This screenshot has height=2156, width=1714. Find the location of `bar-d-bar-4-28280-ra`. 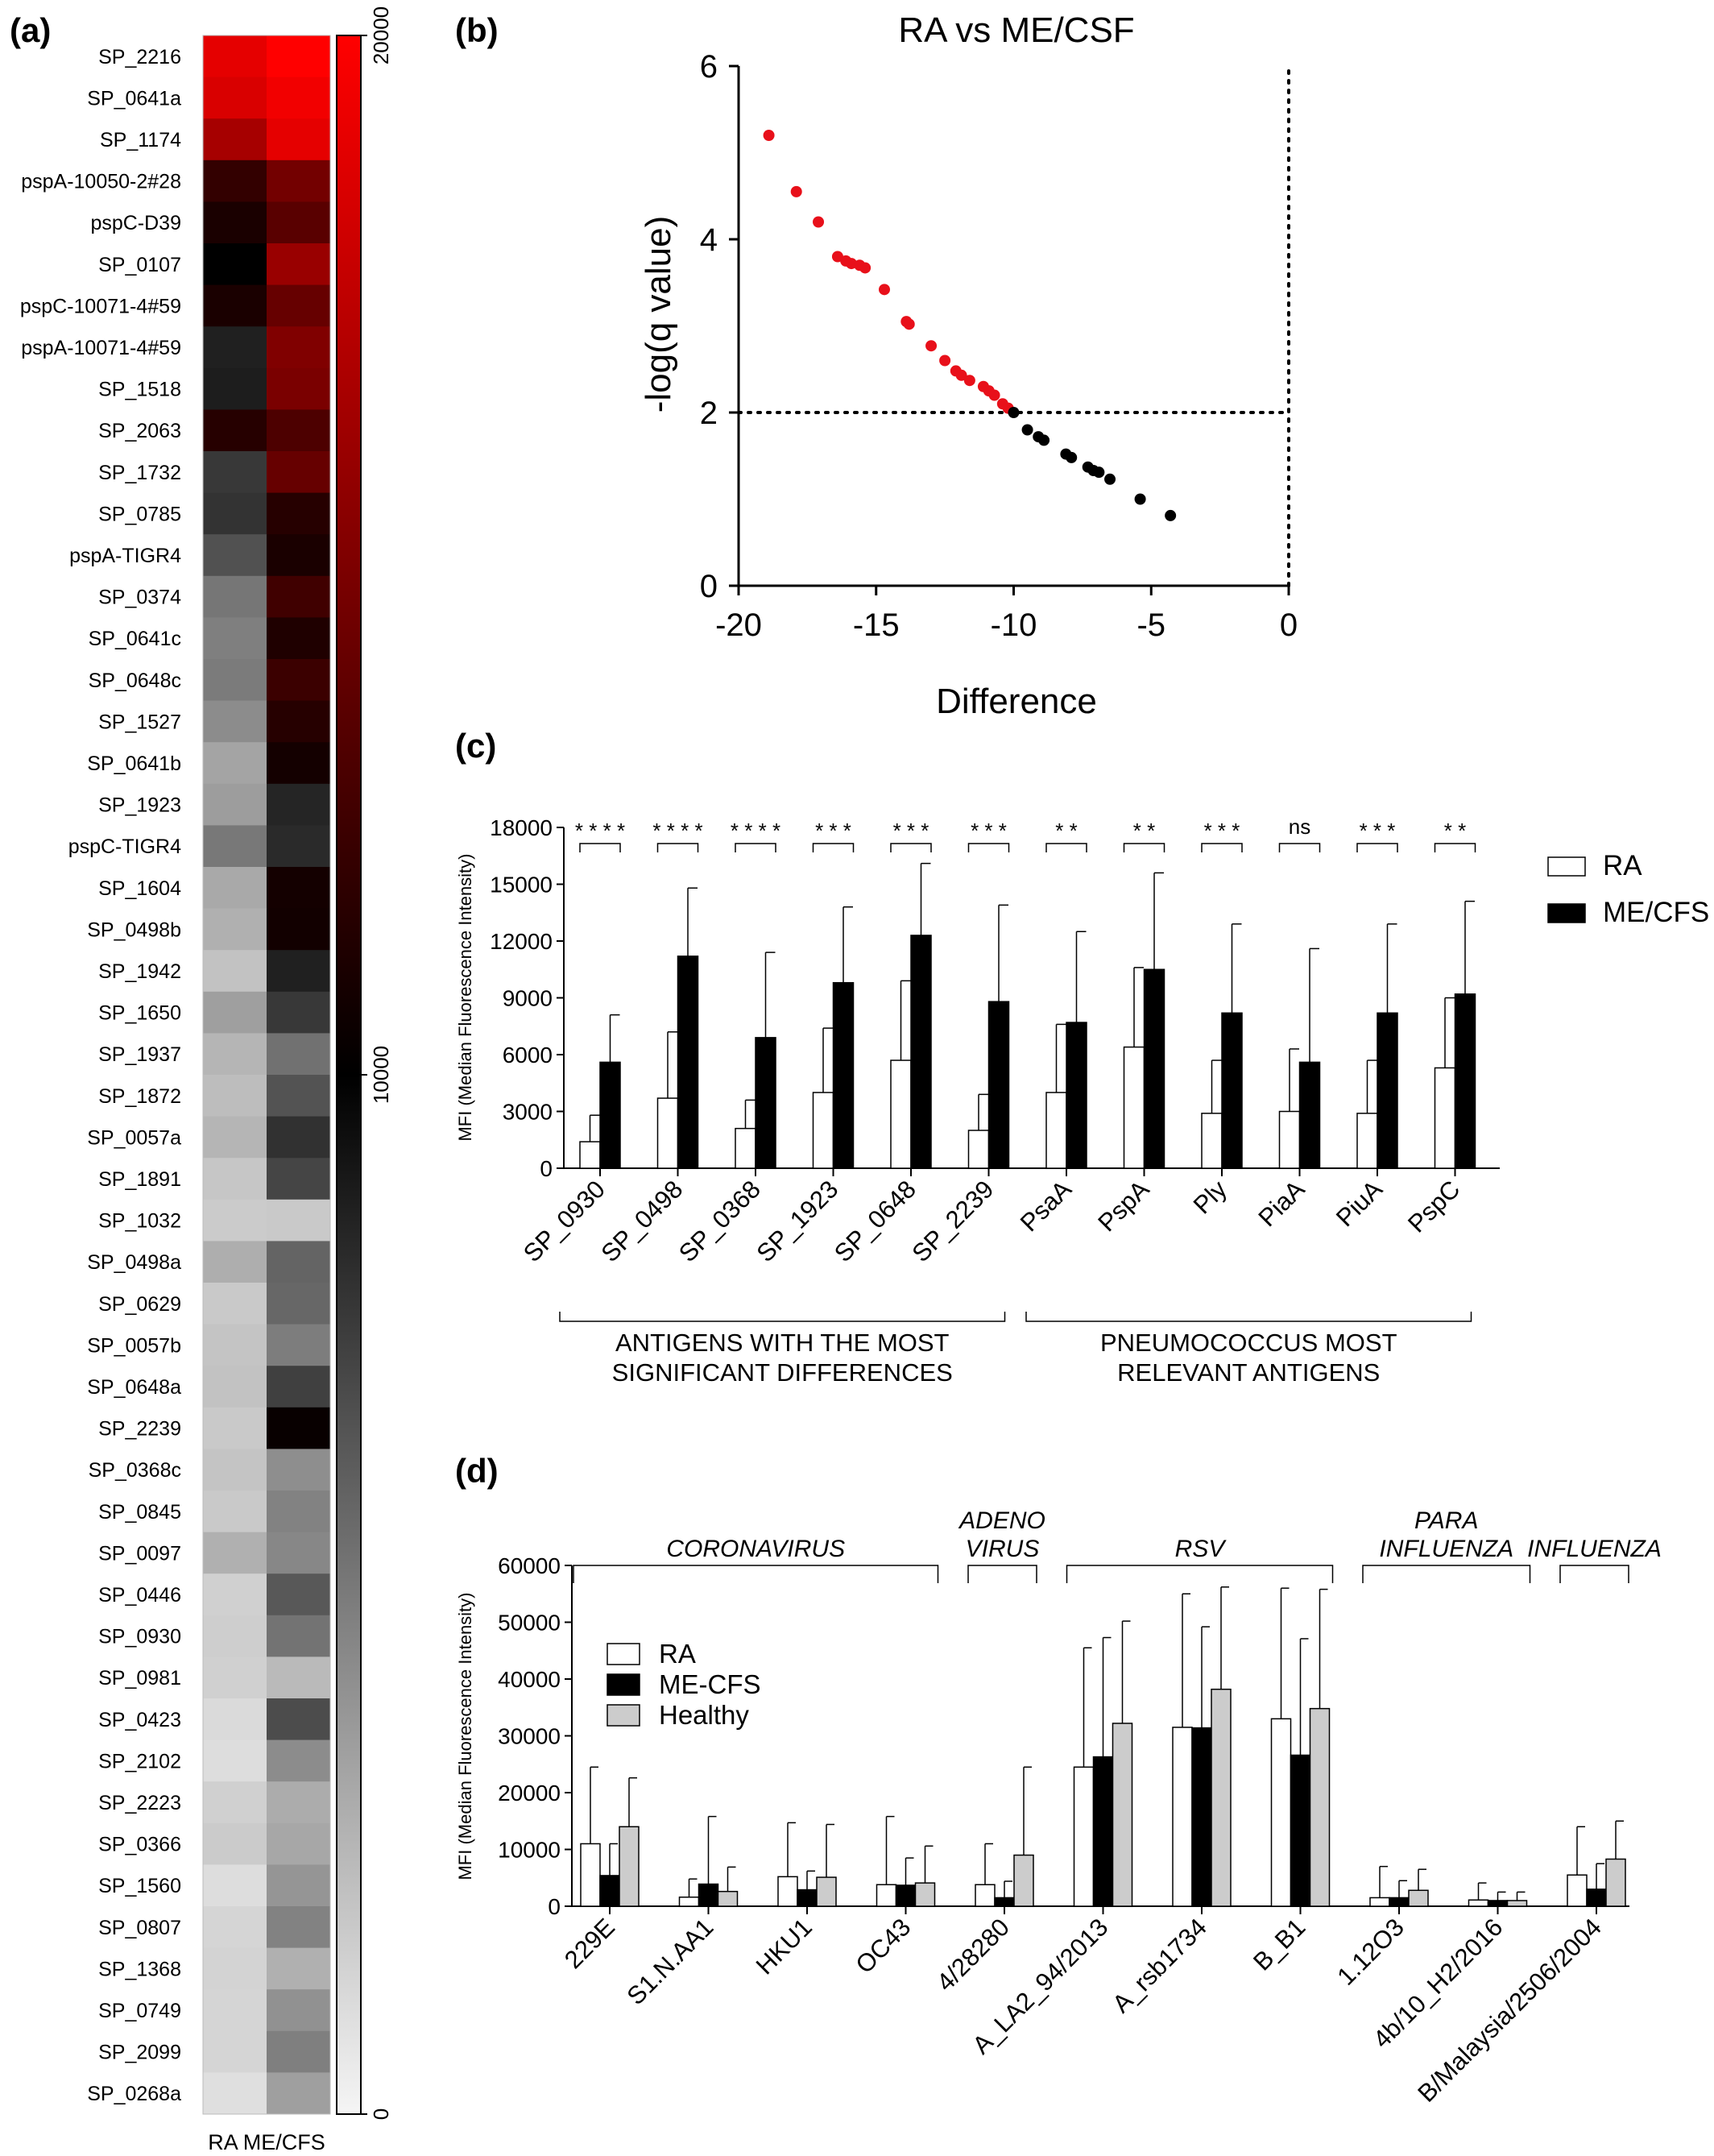

bar-d-bar-4-28280-ra is located at coordinates (986, 1895).